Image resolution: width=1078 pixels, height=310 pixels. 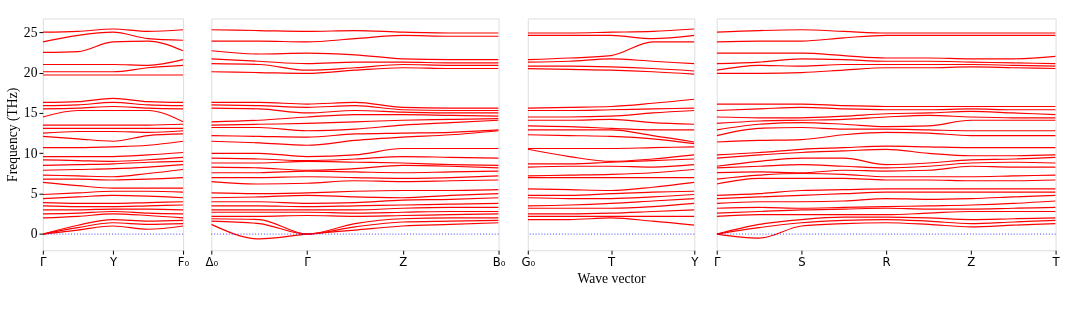 What do you see at coordinates (30, 32) in the screenshot?
I see `y-tick-label: 25` at bounding box center [30, 32].